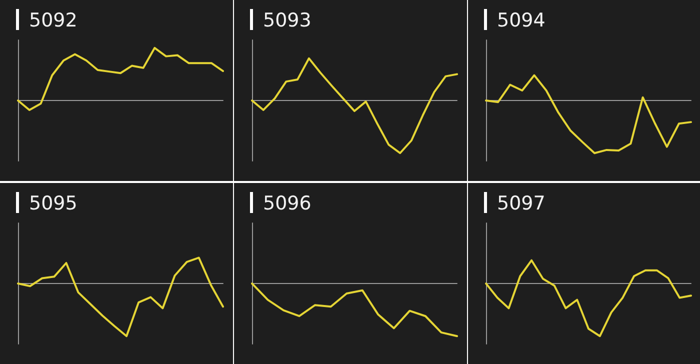 The height and width of the screenshot is (364, 700). What do you see at coordinates (53, 21) in the screenshot?
I see `chart-title: 5092` at bounding box center [53, 21].